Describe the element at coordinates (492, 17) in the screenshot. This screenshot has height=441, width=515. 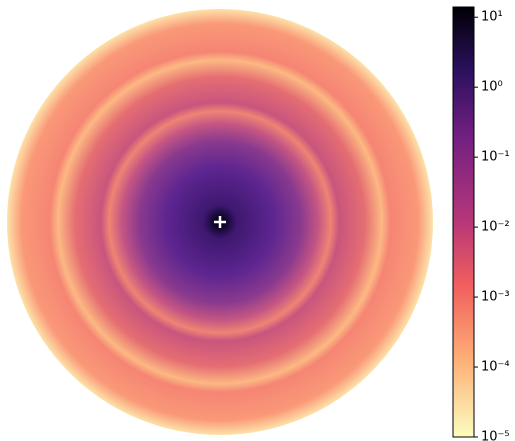
I see `colorbar-tick-label: 10¹` at that location.